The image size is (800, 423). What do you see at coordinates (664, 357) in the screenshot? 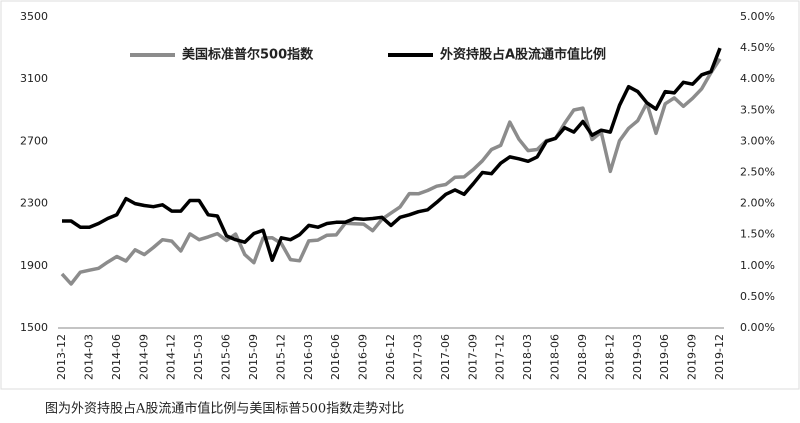
I see `x-tick-label: 2019-06` at bounding box center [664, 357].